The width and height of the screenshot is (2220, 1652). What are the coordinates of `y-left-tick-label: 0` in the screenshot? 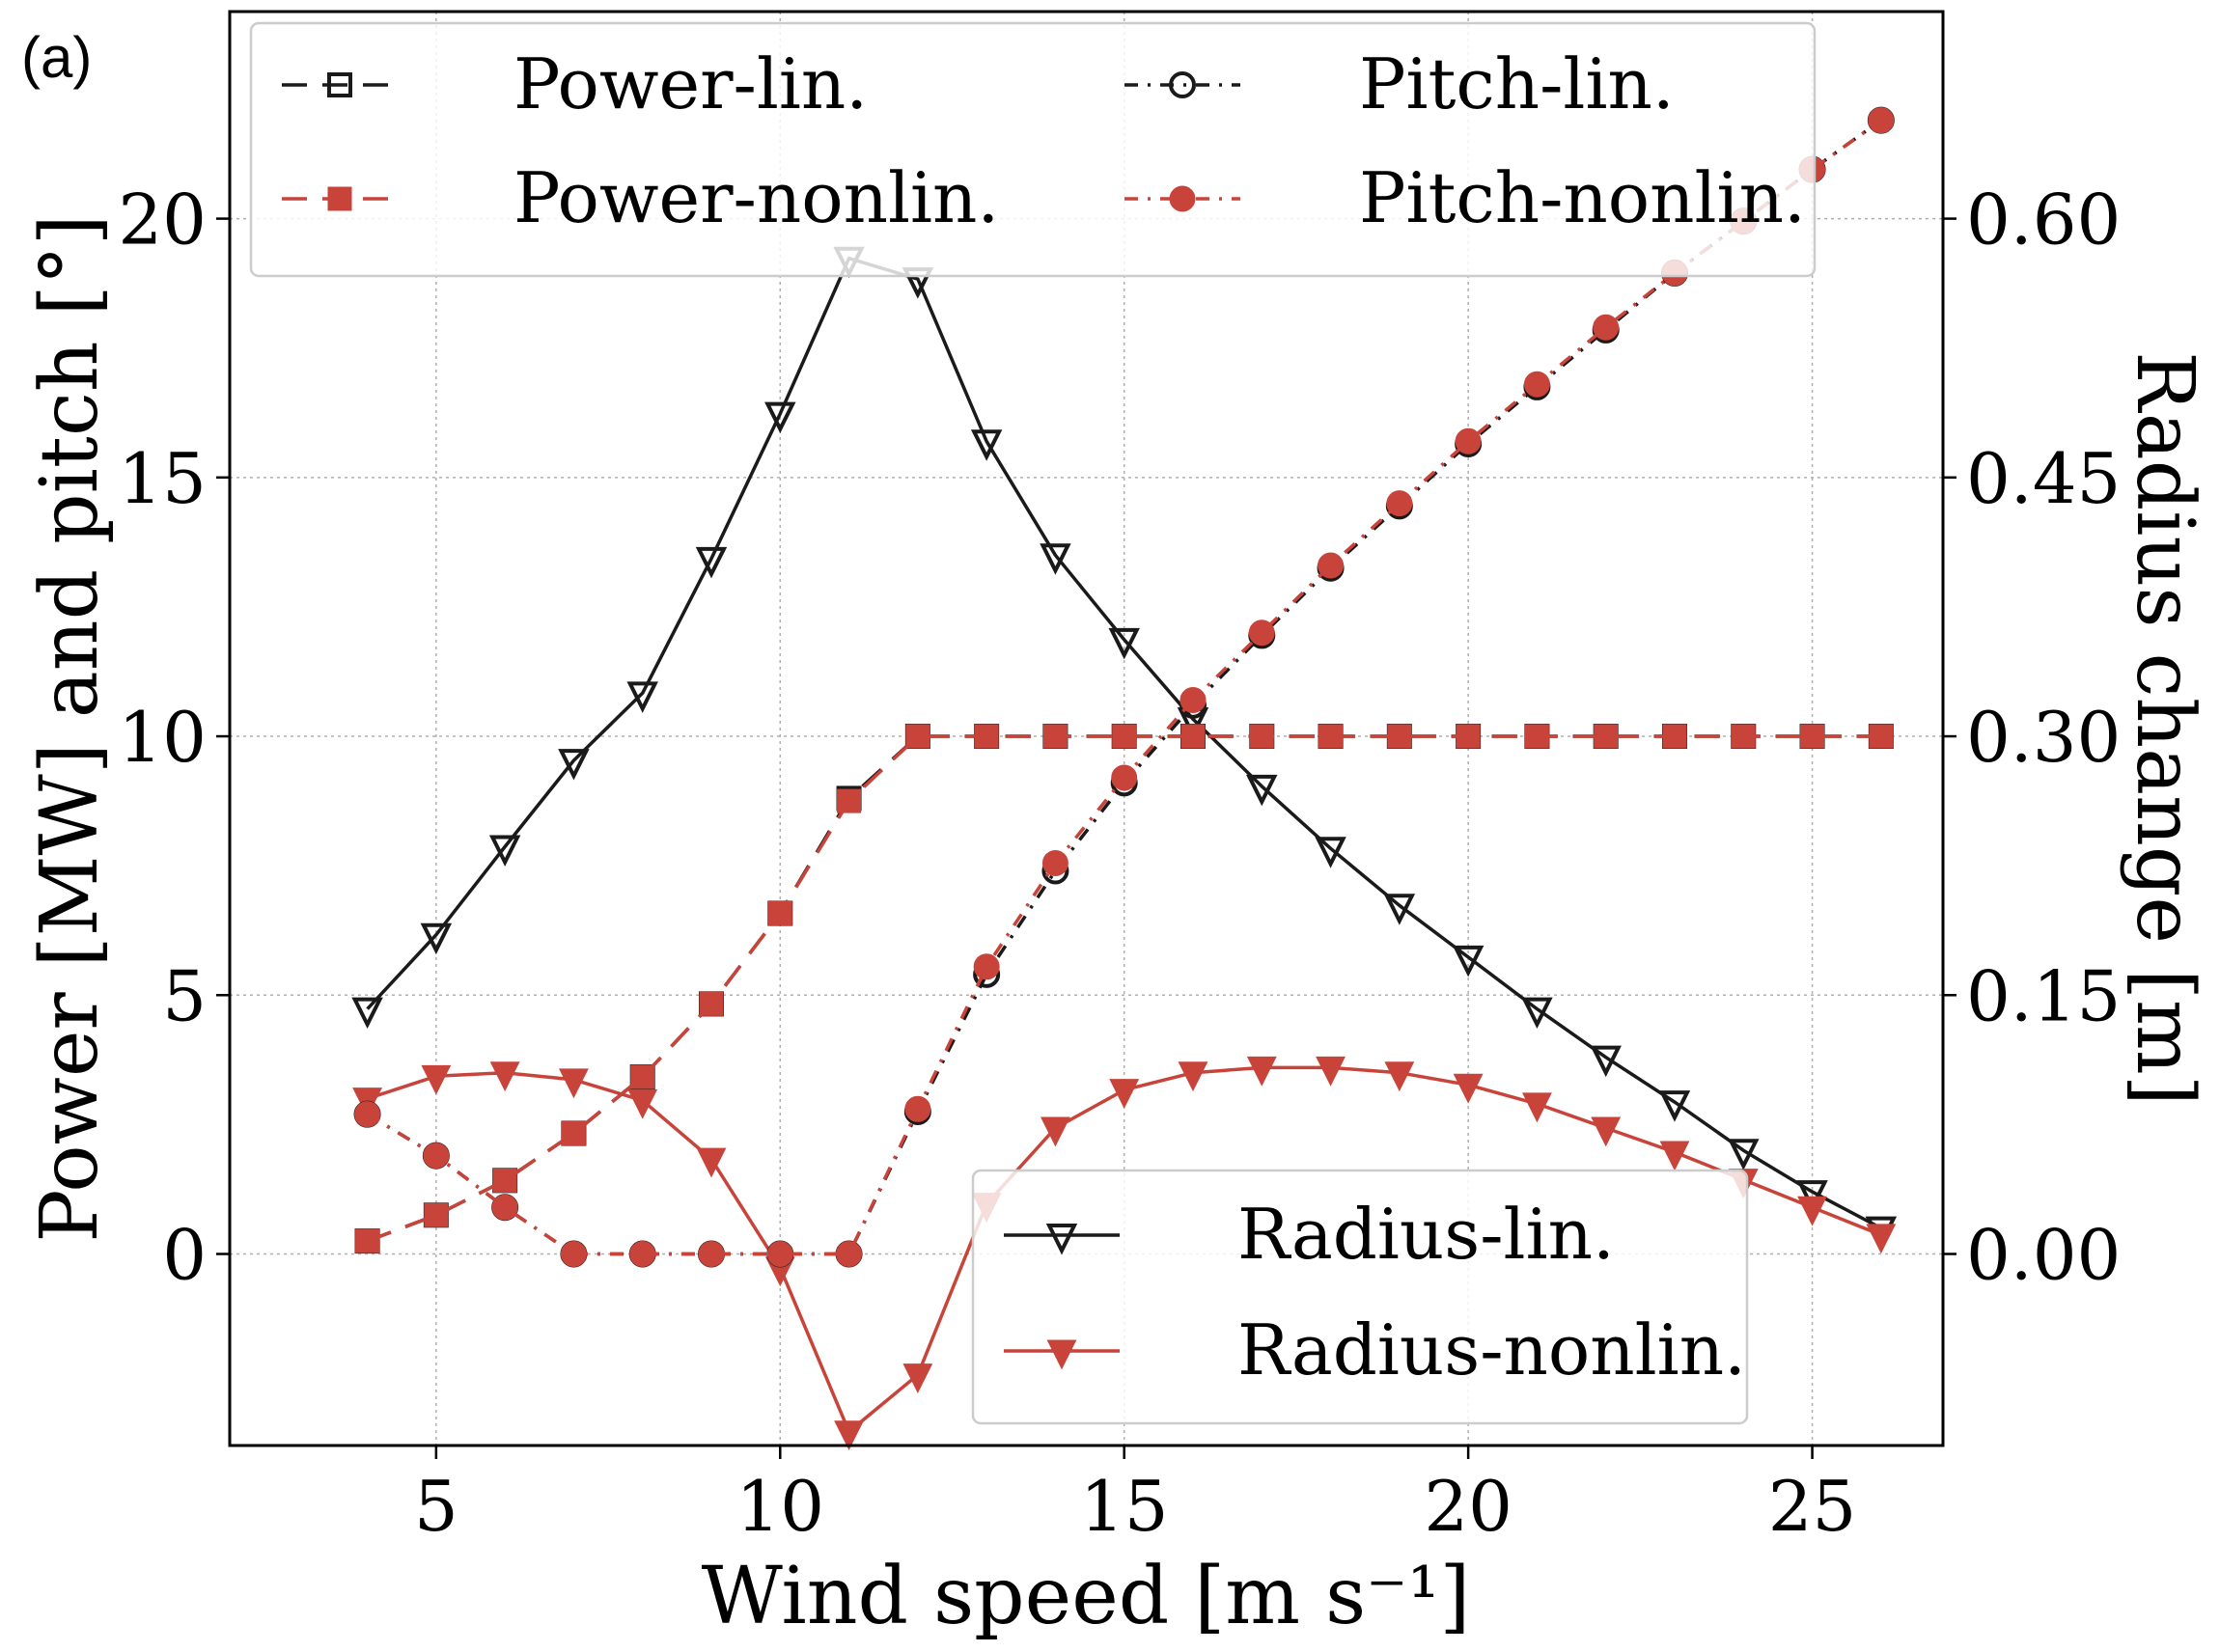 It's located at (185, 1255).